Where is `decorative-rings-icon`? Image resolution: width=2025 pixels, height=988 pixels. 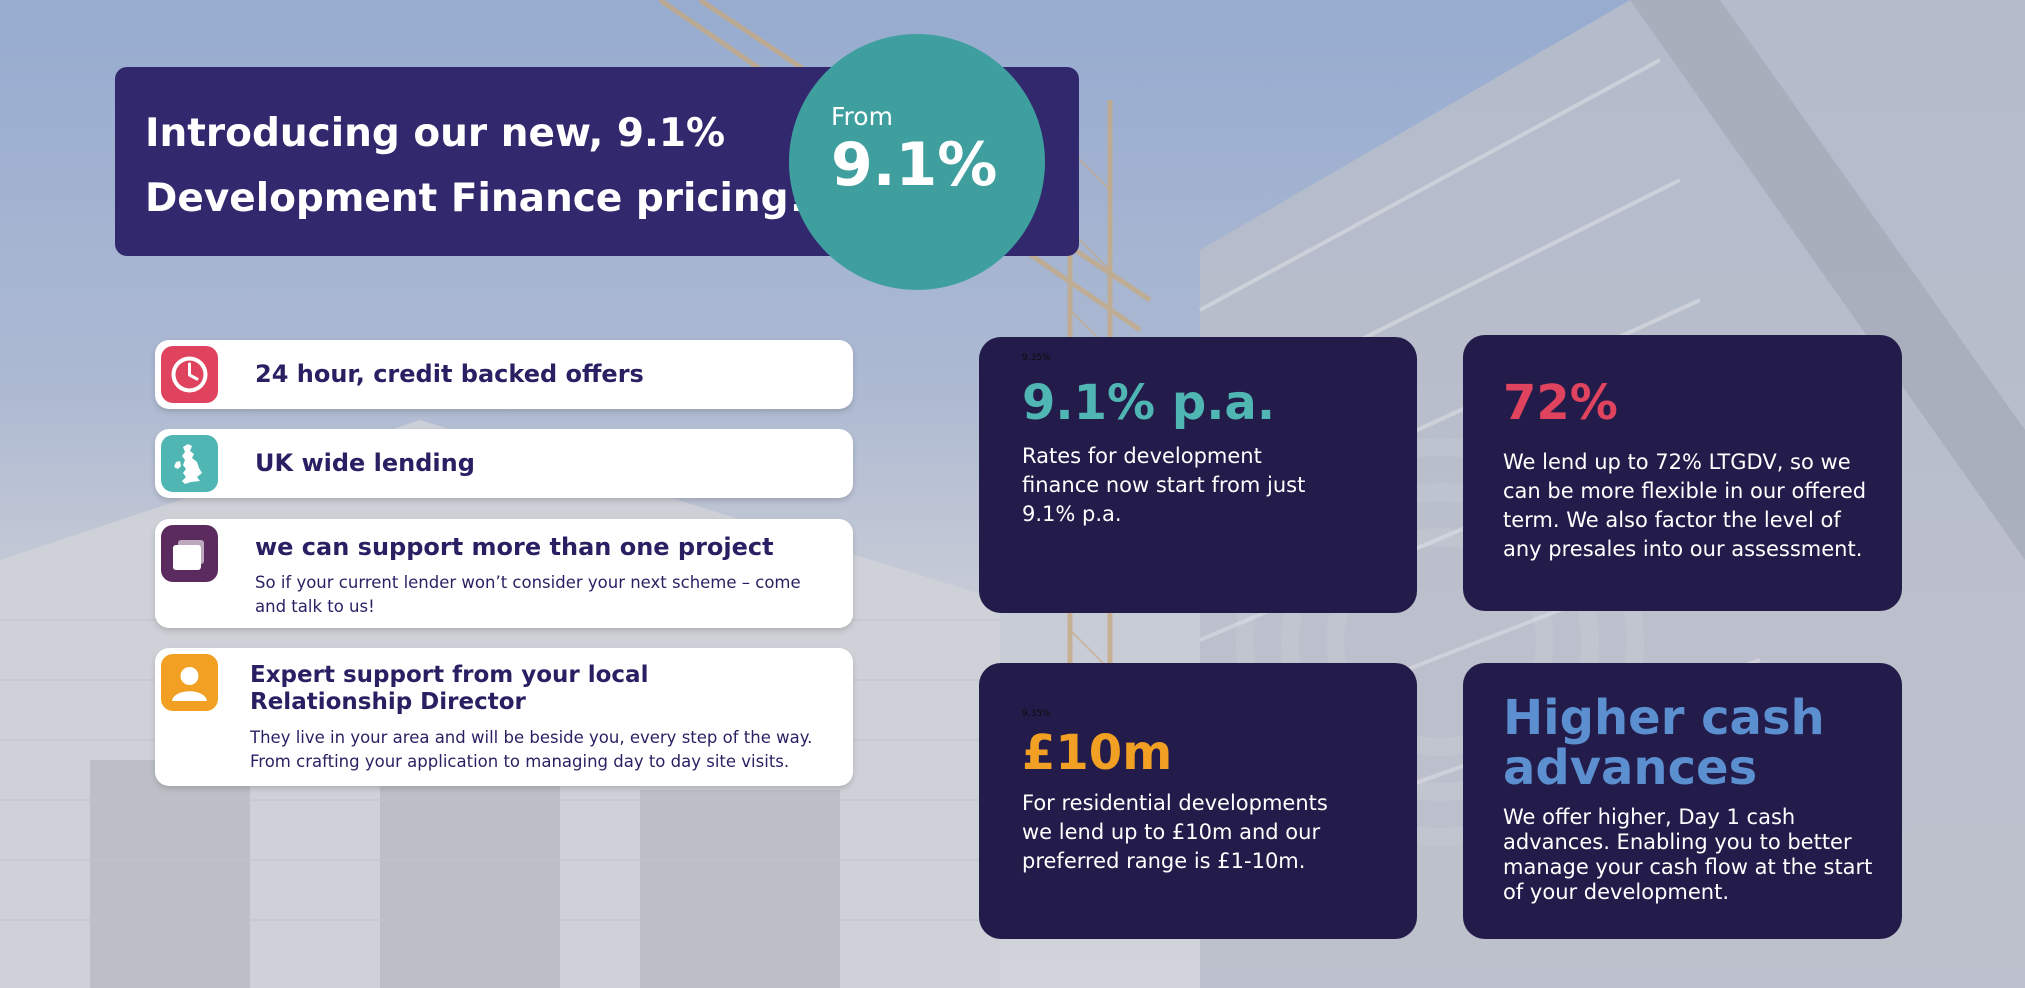
decorative-rings-icon is located at coordinates (1440, 642).